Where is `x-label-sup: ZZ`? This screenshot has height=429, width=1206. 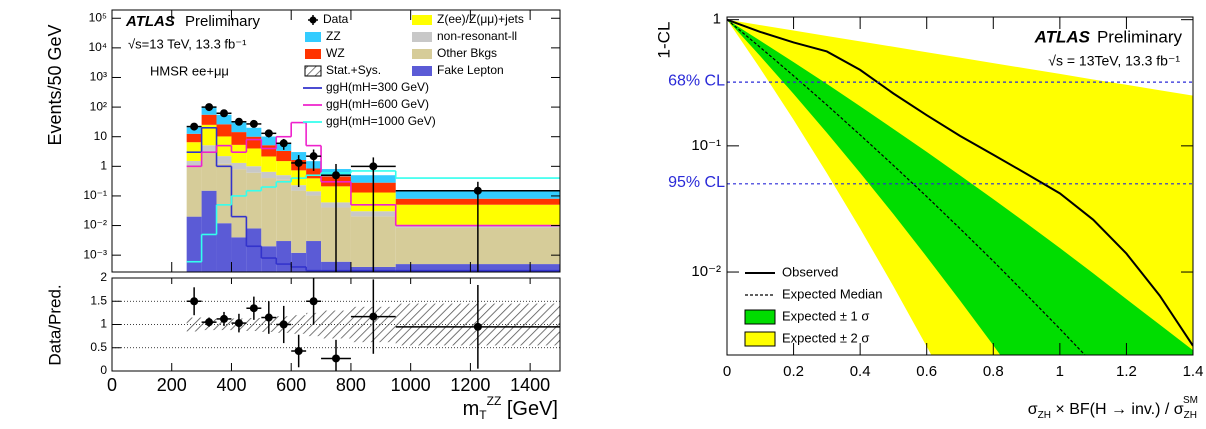 x-label-sup: ZZ is located at coordinates (494, 401).